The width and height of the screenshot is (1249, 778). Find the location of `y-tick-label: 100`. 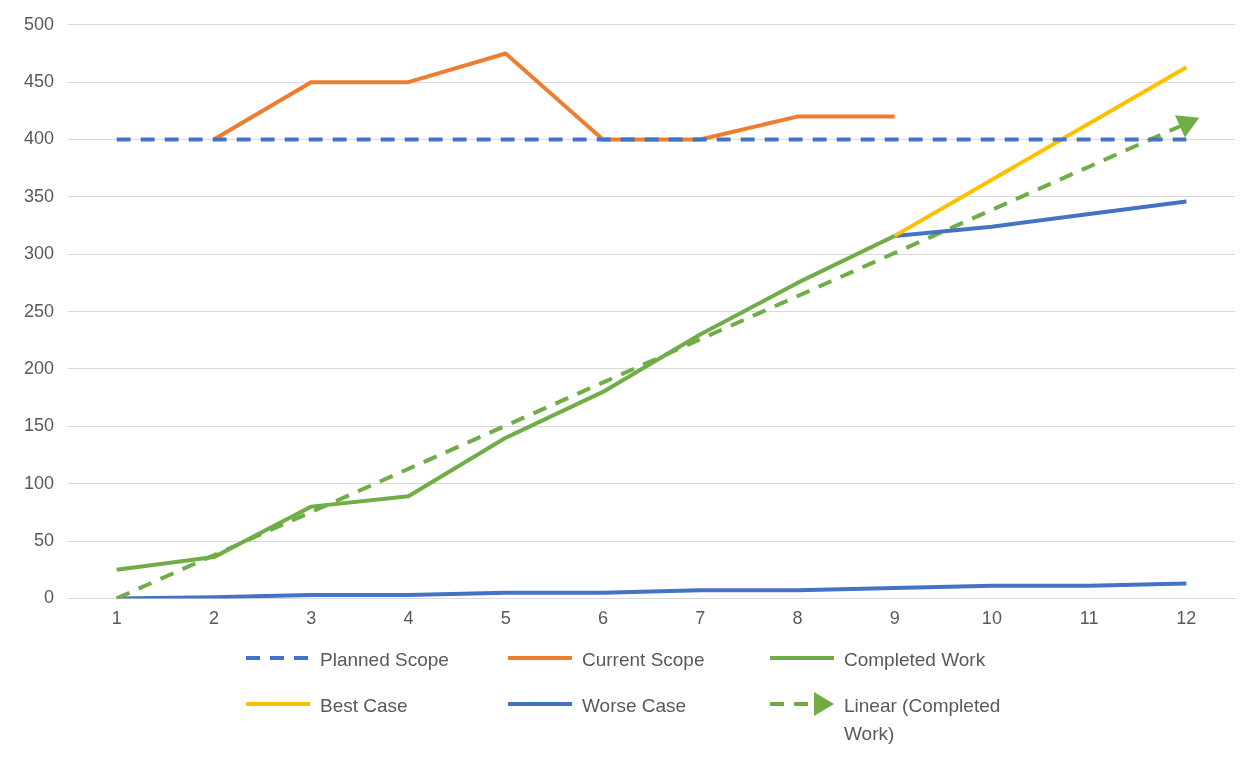

y-tick-label: 100 is located at coordinates (39, 482).